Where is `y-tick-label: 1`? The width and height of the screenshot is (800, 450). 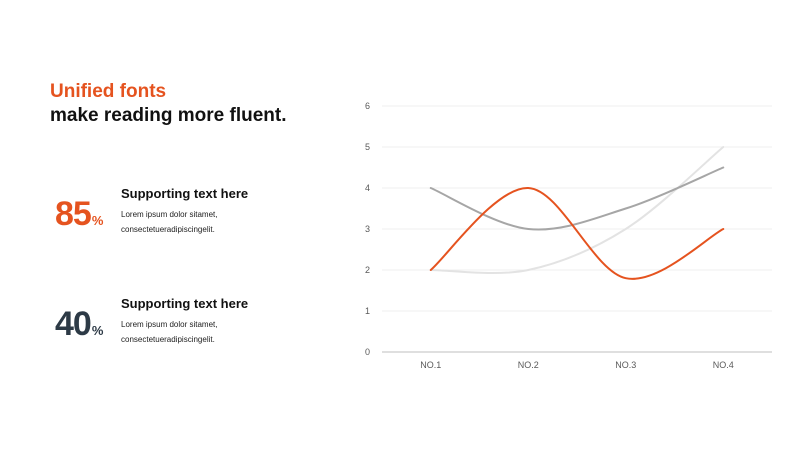
y-tick-label: 1 is located at coordinates (367, 311).